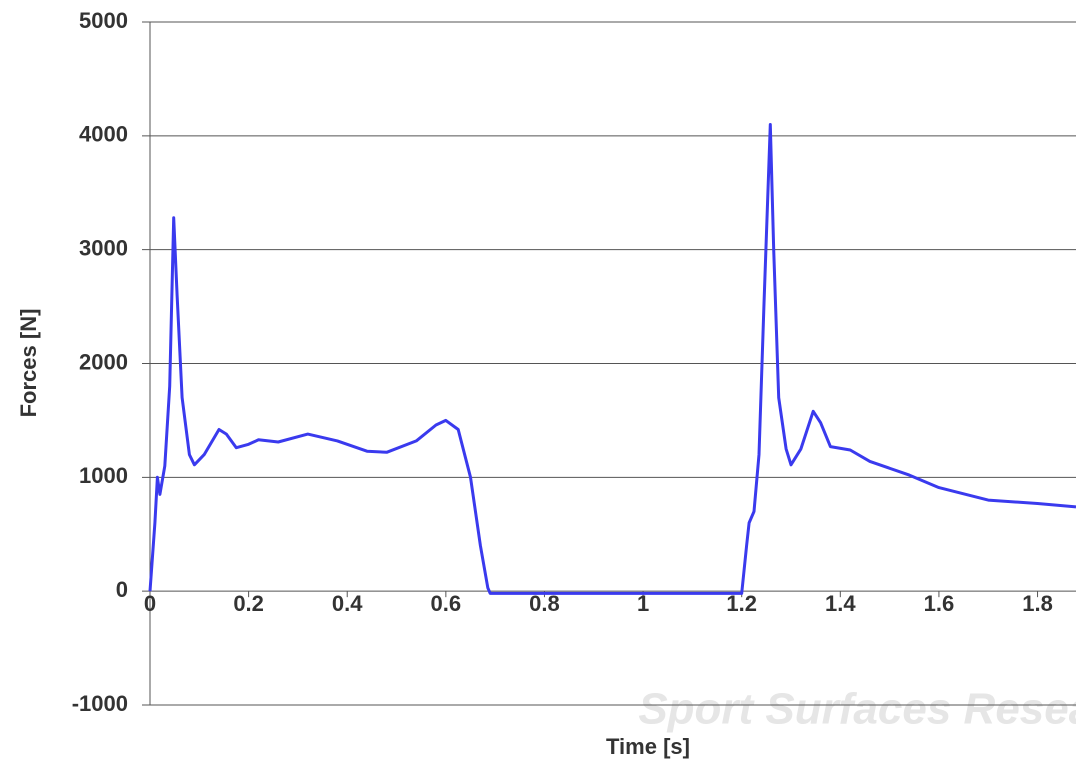  What do you see at coordinates (103, 20) in the screenshot?
I see `y-tick-label: 5000` at bounding box center [103, 20].